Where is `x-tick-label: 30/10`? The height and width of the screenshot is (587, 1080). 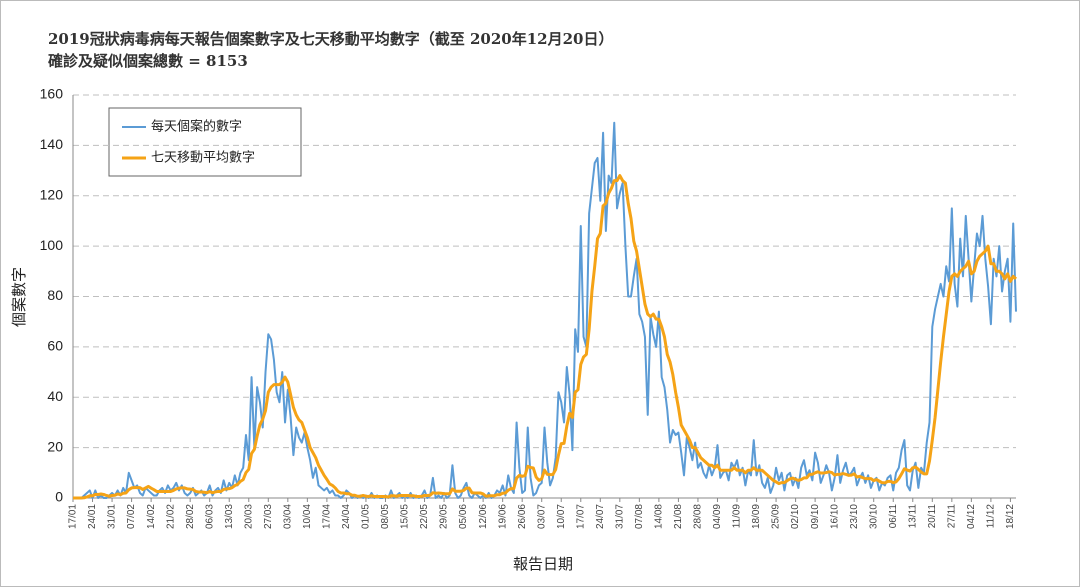 x-tick-label: 30/10 is located at coordinates (873, 516).